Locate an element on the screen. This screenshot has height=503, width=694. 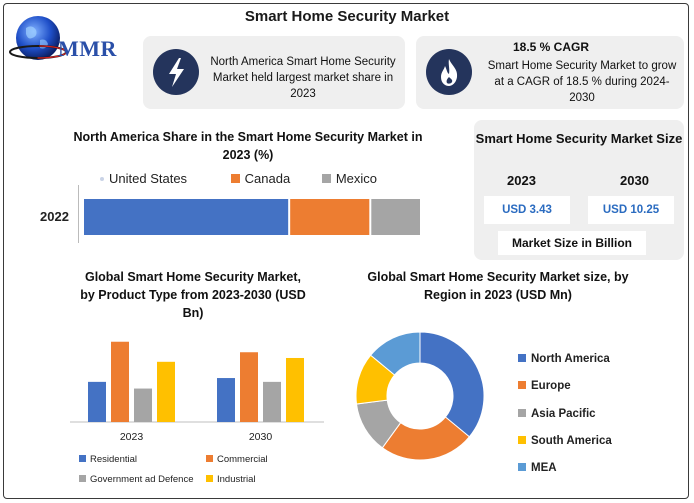
legend-item-mexico: Mexico is located at coordinates (349, 178).